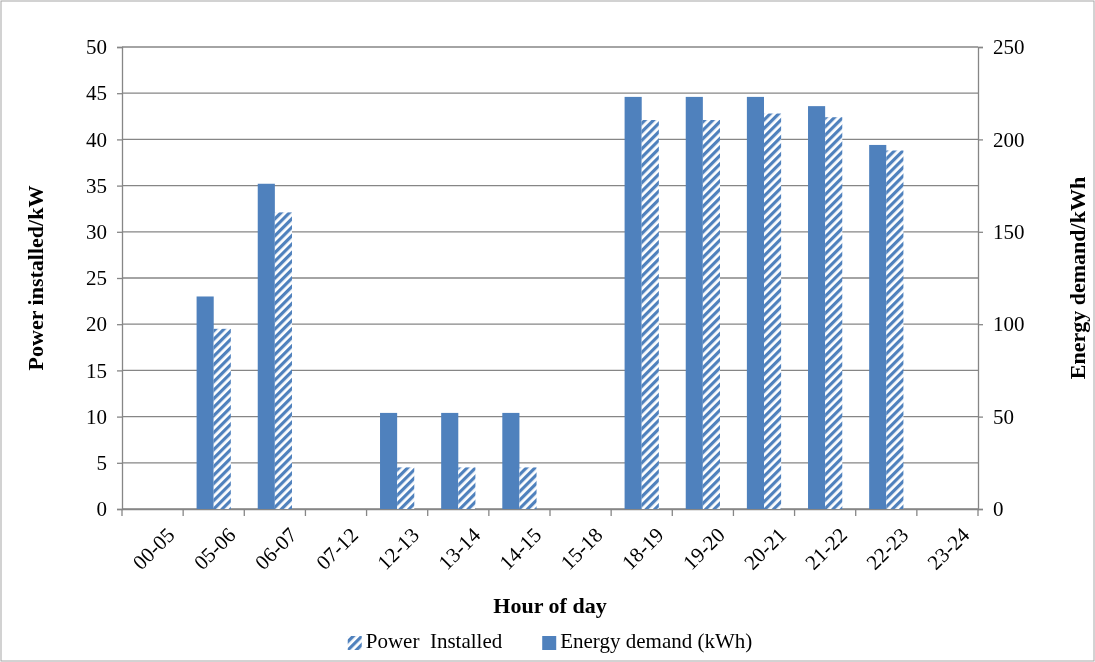  Describe the element at coordinates (1077, 278) in the screenshot. I see `y2-axis-title: Energy demand/kWh` at that location.